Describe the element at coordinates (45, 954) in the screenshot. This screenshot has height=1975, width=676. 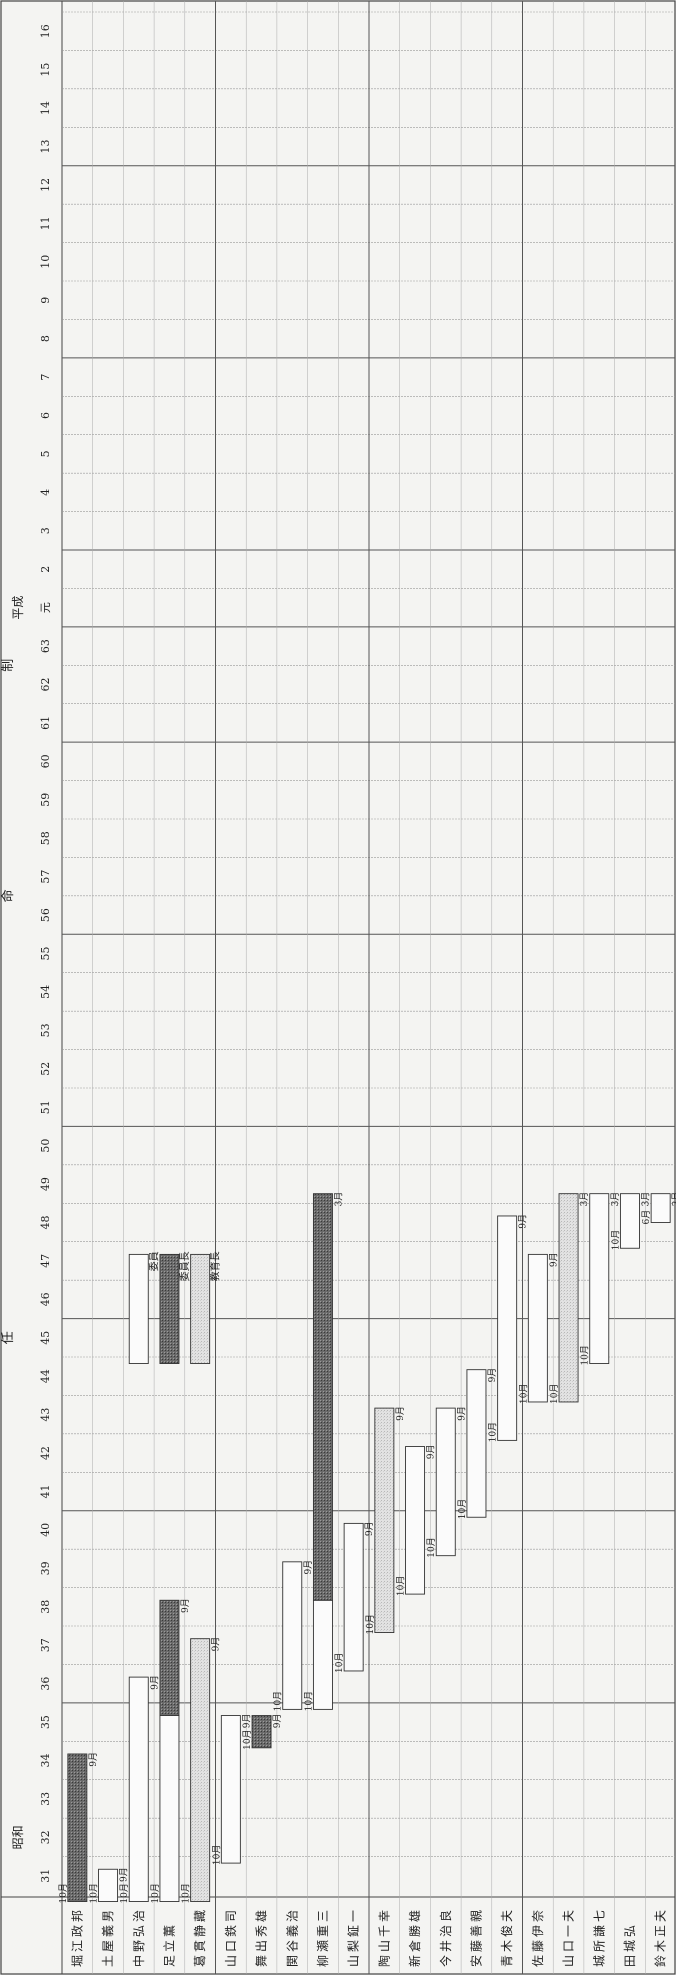
I see `year-tick-label: 55` at that location.